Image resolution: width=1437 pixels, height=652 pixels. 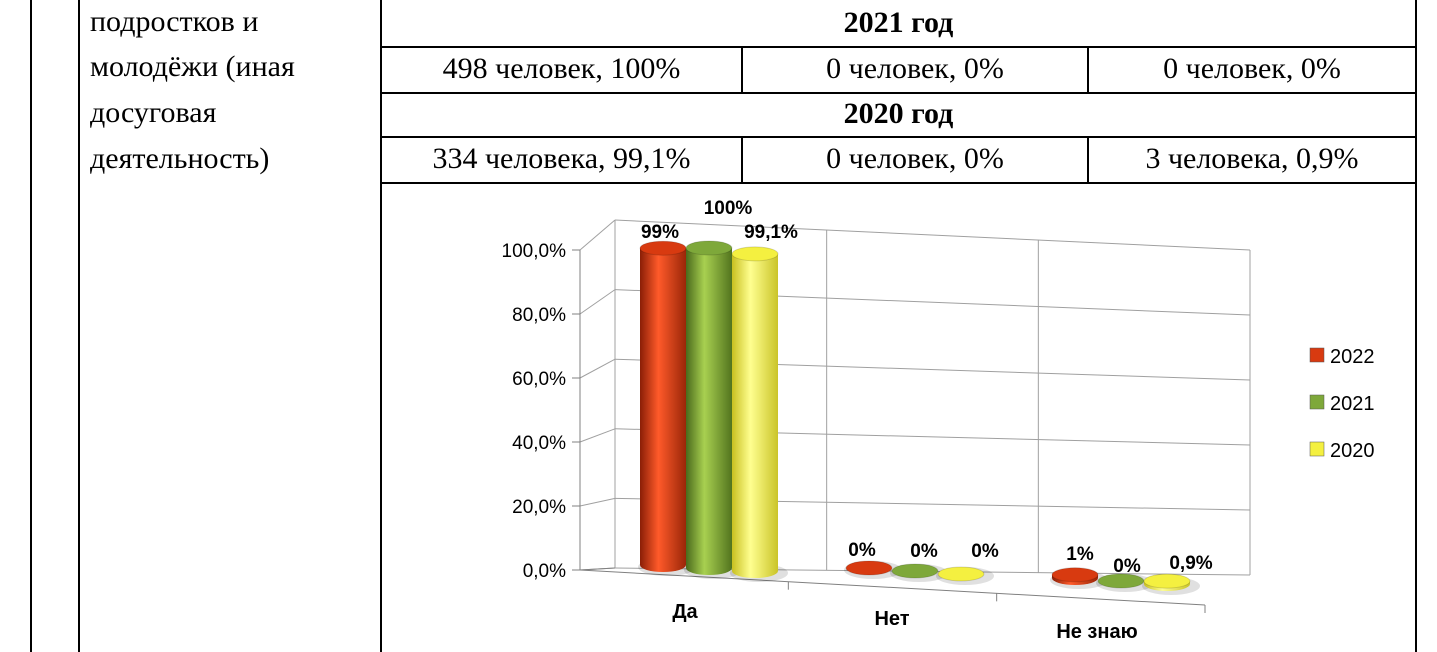 What do you see at coordinates (153, 112) in the screenshot?
I see `left-cell-line-3: досуговая` at bounding box center [153, 112].